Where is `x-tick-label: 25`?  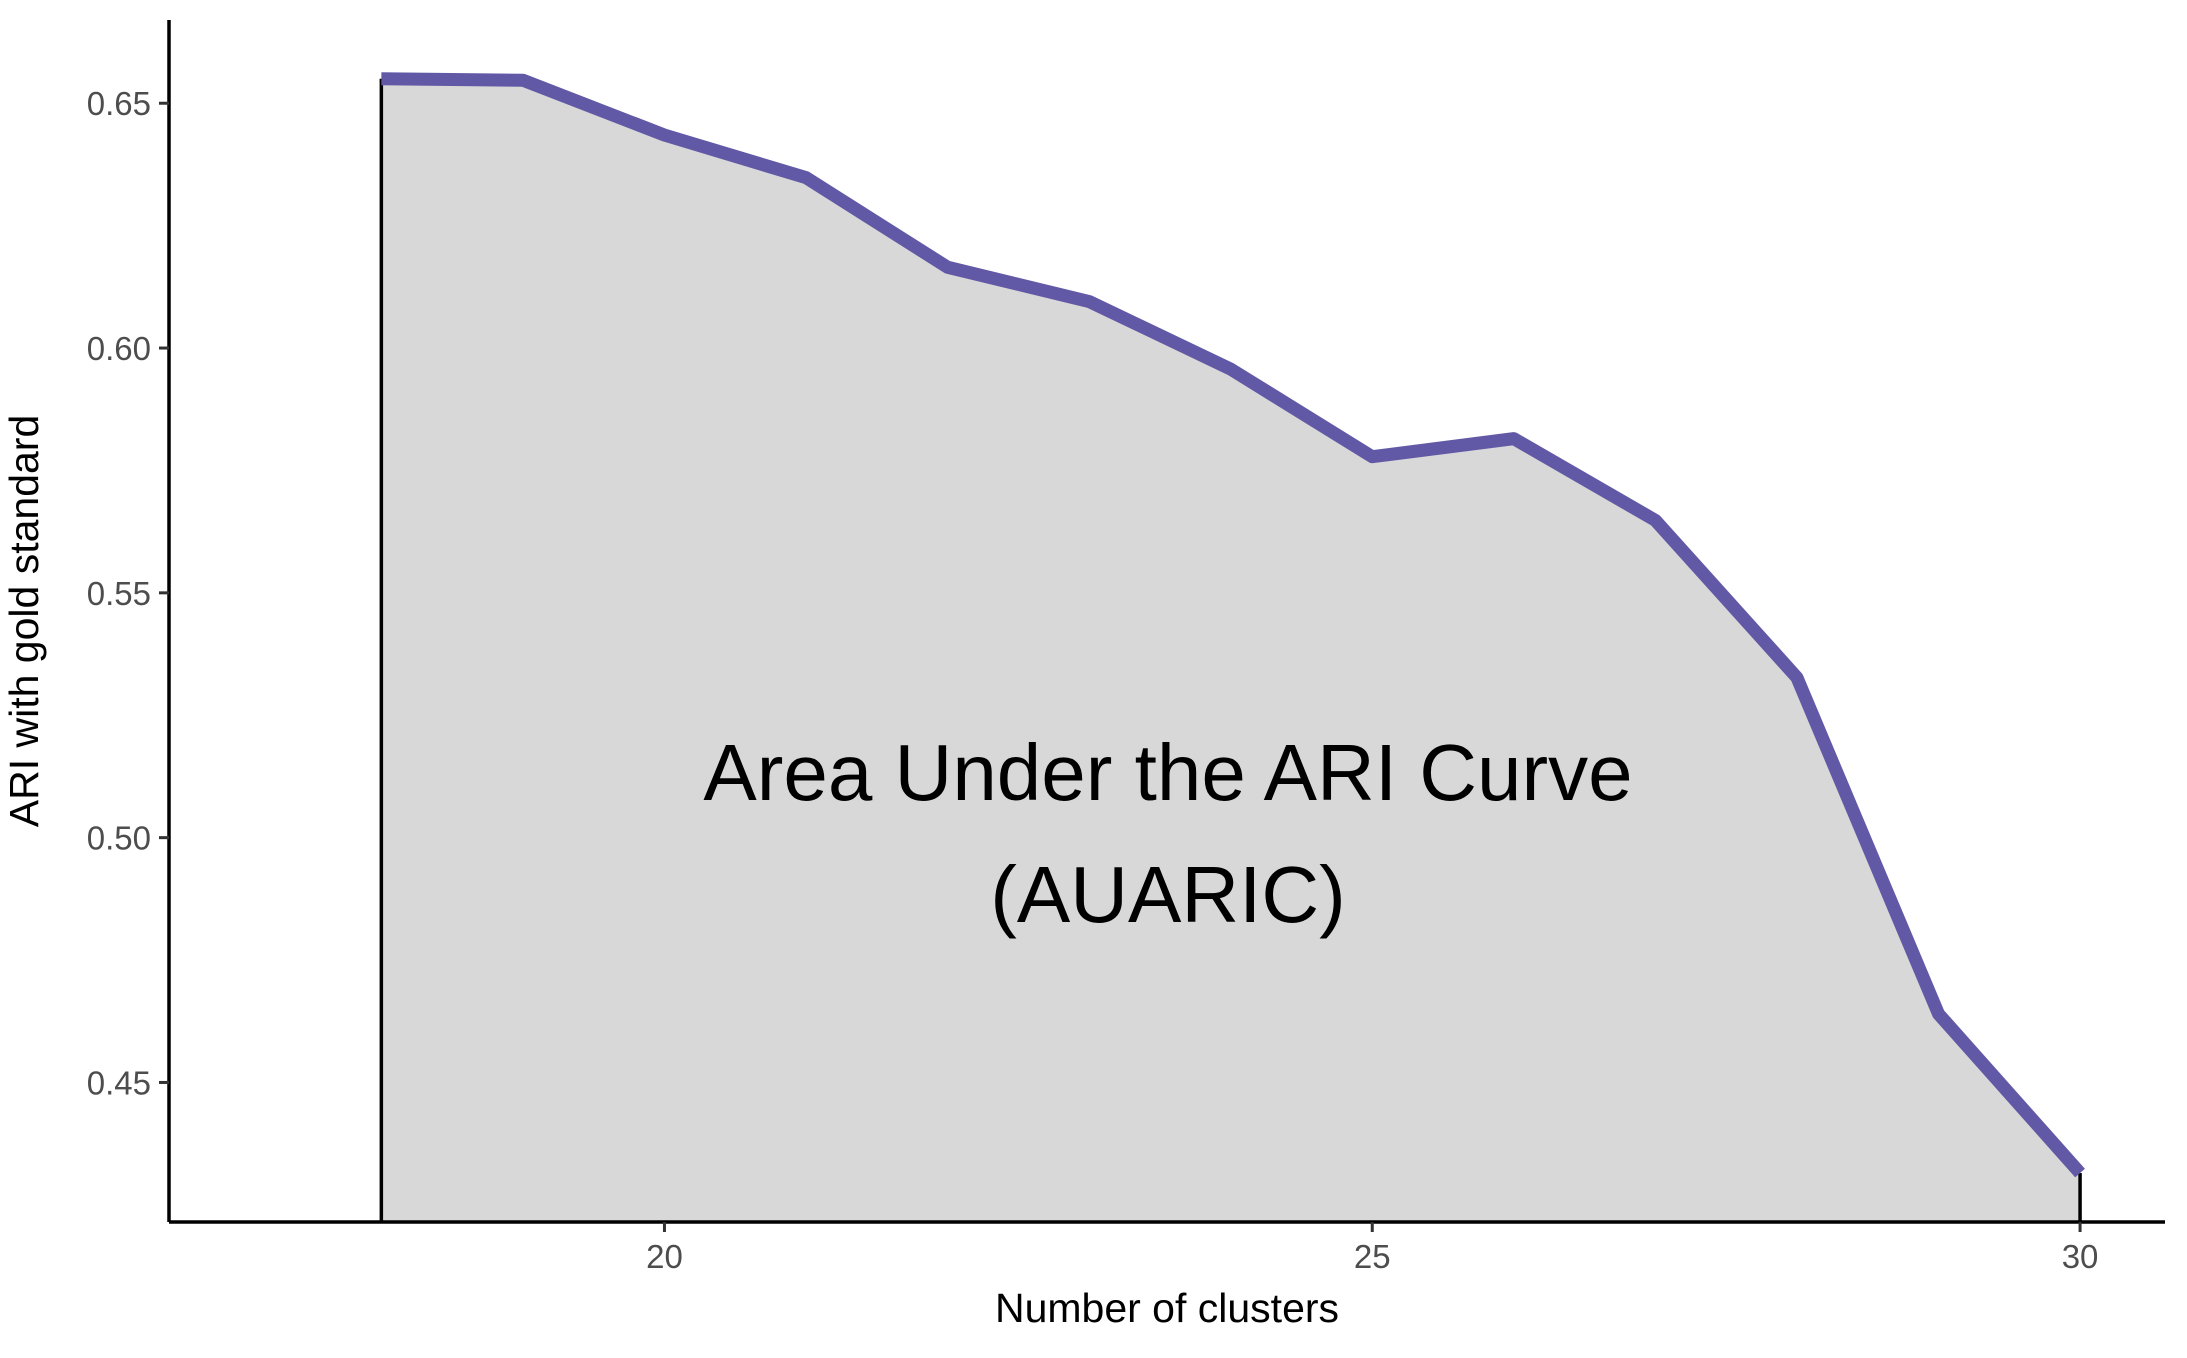 x-tick-label: 25 is located at coordinates (1372, 1256).